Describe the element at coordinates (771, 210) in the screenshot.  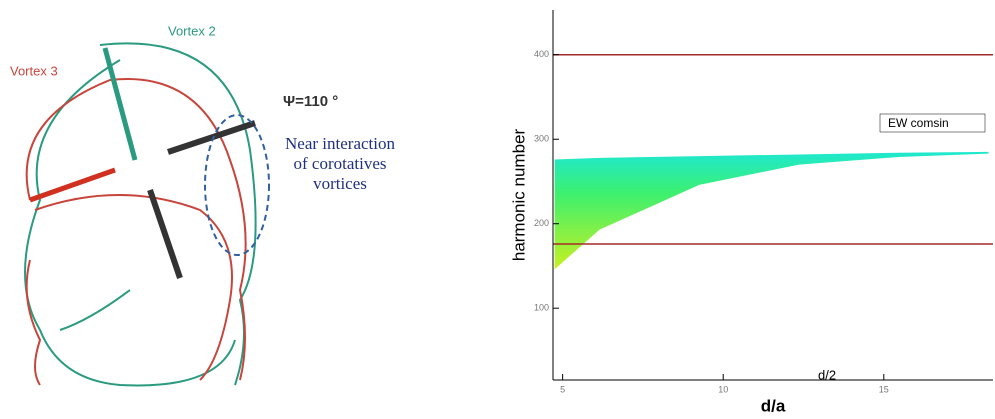
I see `band-area` at that location.